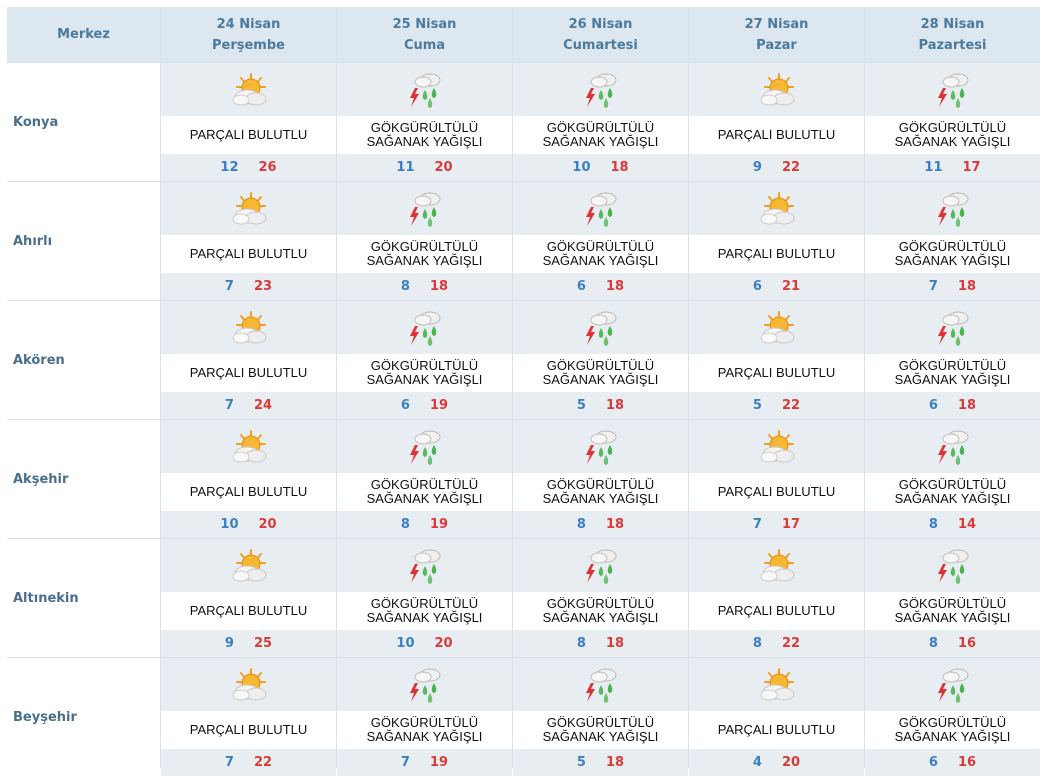  I want to click on header-date: 26 Nisan, so click(600, 24).